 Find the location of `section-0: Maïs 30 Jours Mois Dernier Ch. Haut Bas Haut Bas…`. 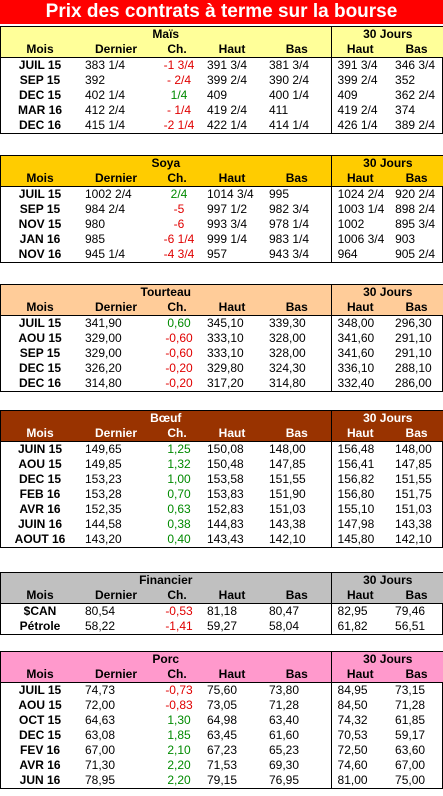

section-0: Maïs 30 Jours Mois Dernier Ch. Haut Bas Haut Bas… is located at coordinates (221, 80).